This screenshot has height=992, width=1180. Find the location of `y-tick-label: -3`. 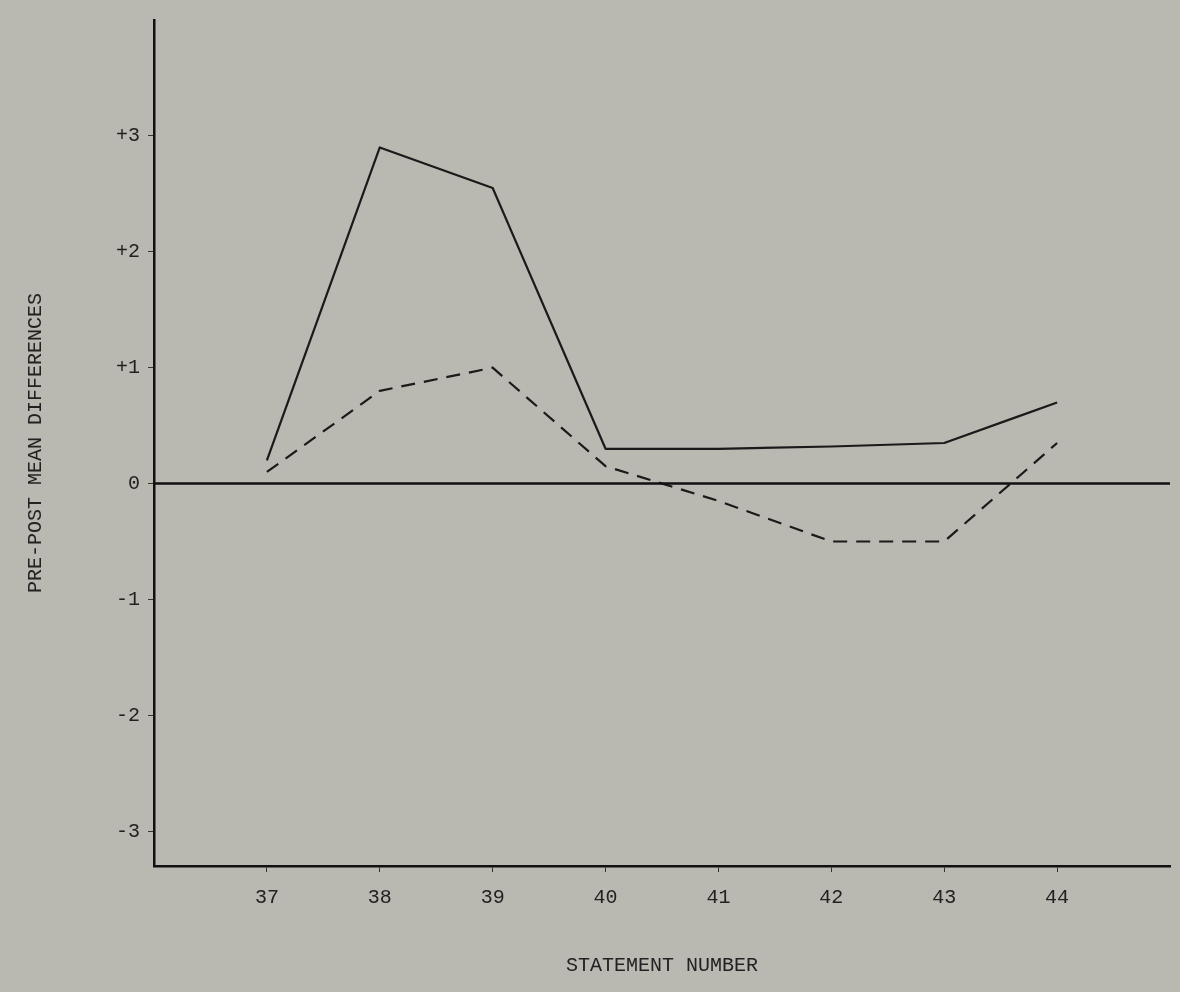

y-tick-label: -3 is located at coordinates (127, 831).